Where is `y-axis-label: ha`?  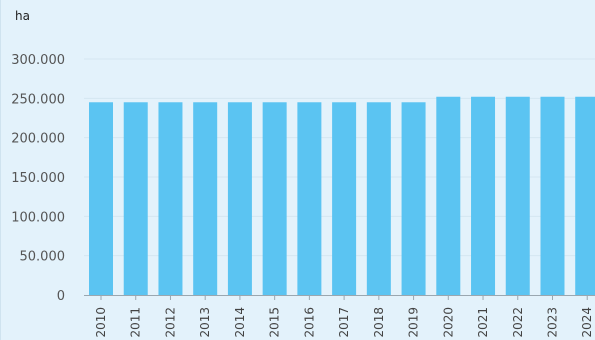
y-axis-label: ha is located at coordinates (22, 16).